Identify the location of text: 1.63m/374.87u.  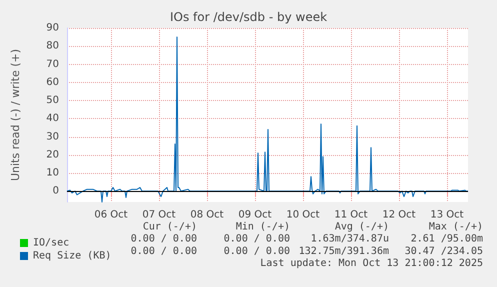
(349, 239).